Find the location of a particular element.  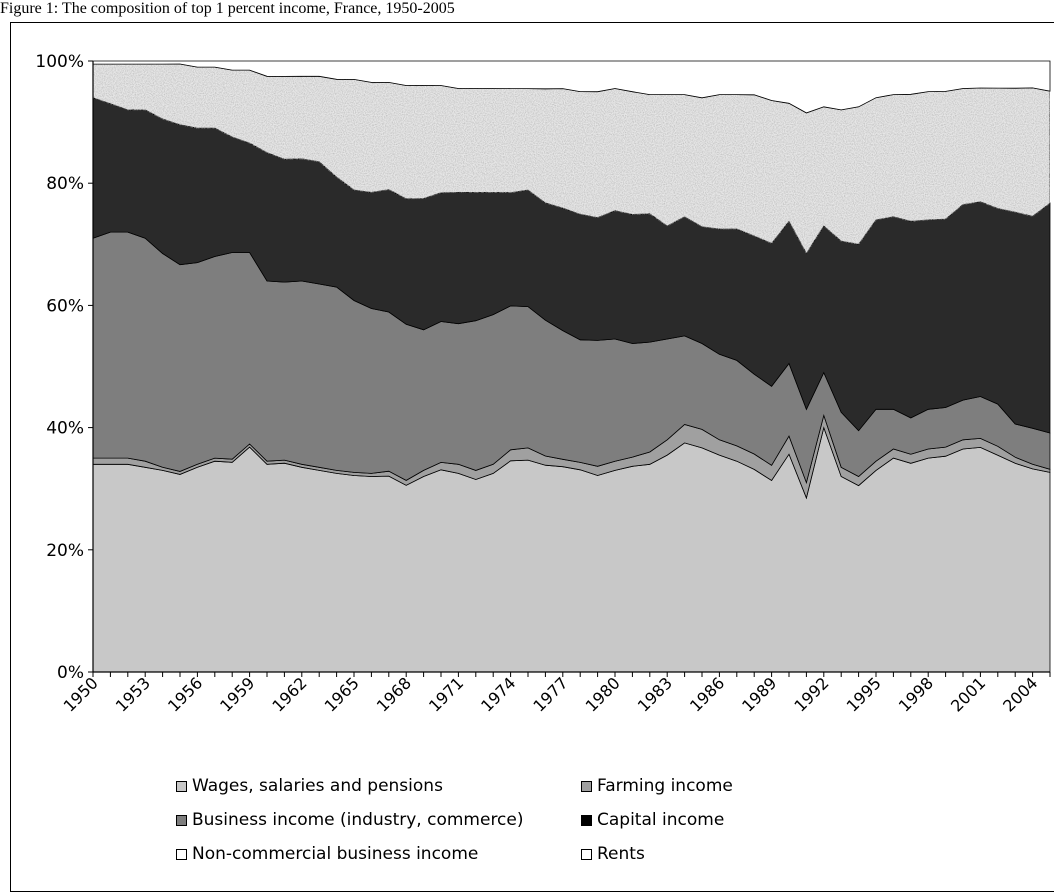

x-tick-label: 1962 is located at coordinates (289, 694).